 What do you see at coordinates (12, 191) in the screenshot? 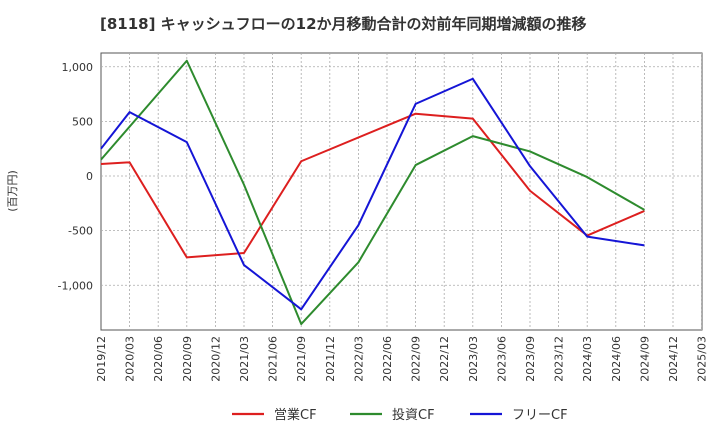
I see `y-axis-label: (百万円)` at bounding box center [12, 191].